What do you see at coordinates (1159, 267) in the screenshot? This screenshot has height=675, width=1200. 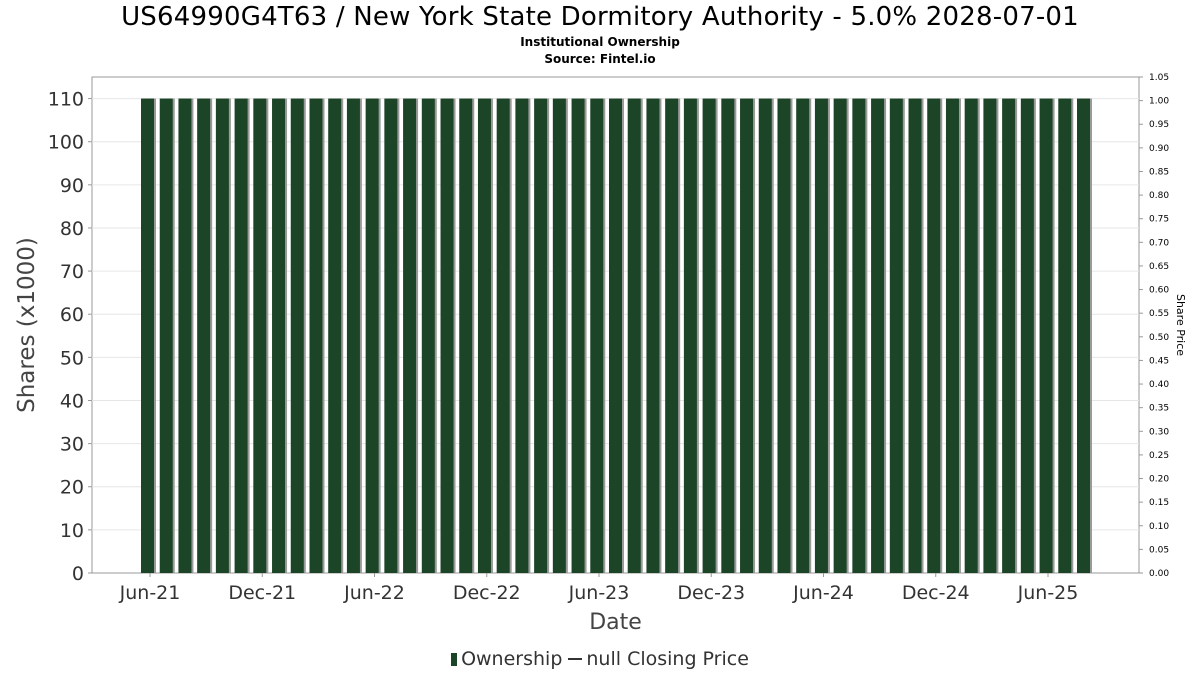 I see `right-tick-label: 0.65` at bounding box center [1159, 267].